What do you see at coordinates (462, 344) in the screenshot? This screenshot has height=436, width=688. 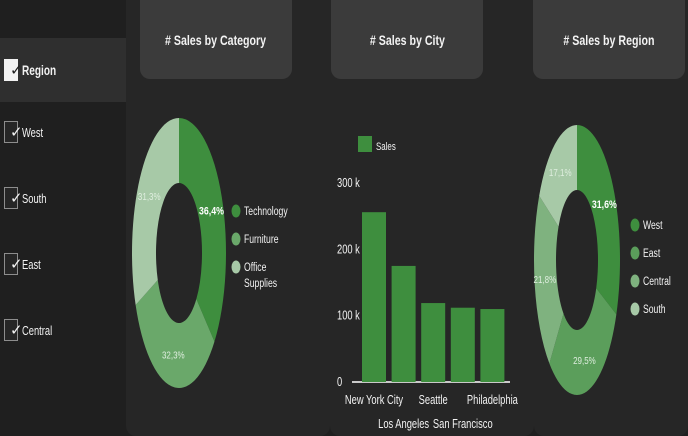 I see `bar-san-francisco` at bounding box center [462, 344].